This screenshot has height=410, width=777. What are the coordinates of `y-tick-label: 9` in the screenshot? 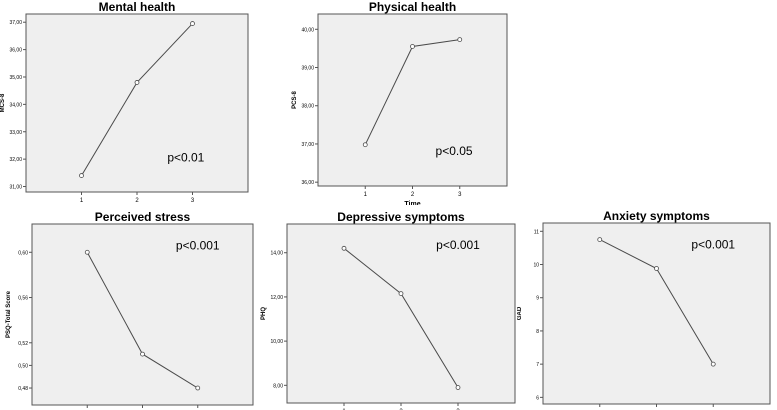 It's located at (537, 299).